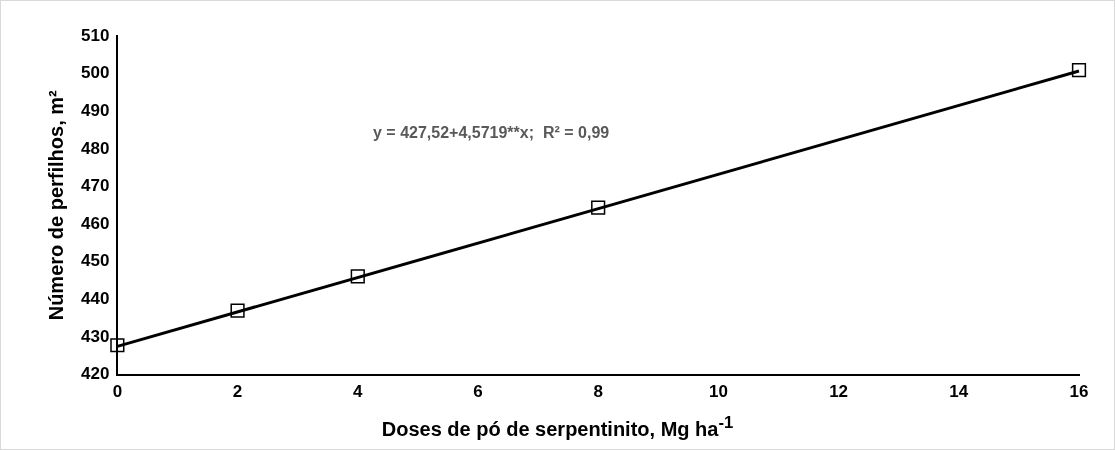 The height and width of the screenshot is (450, 1115). Describe the element at coordinates (839, 392) in the screenshot. I see `x-tick-label: 12` at that location.